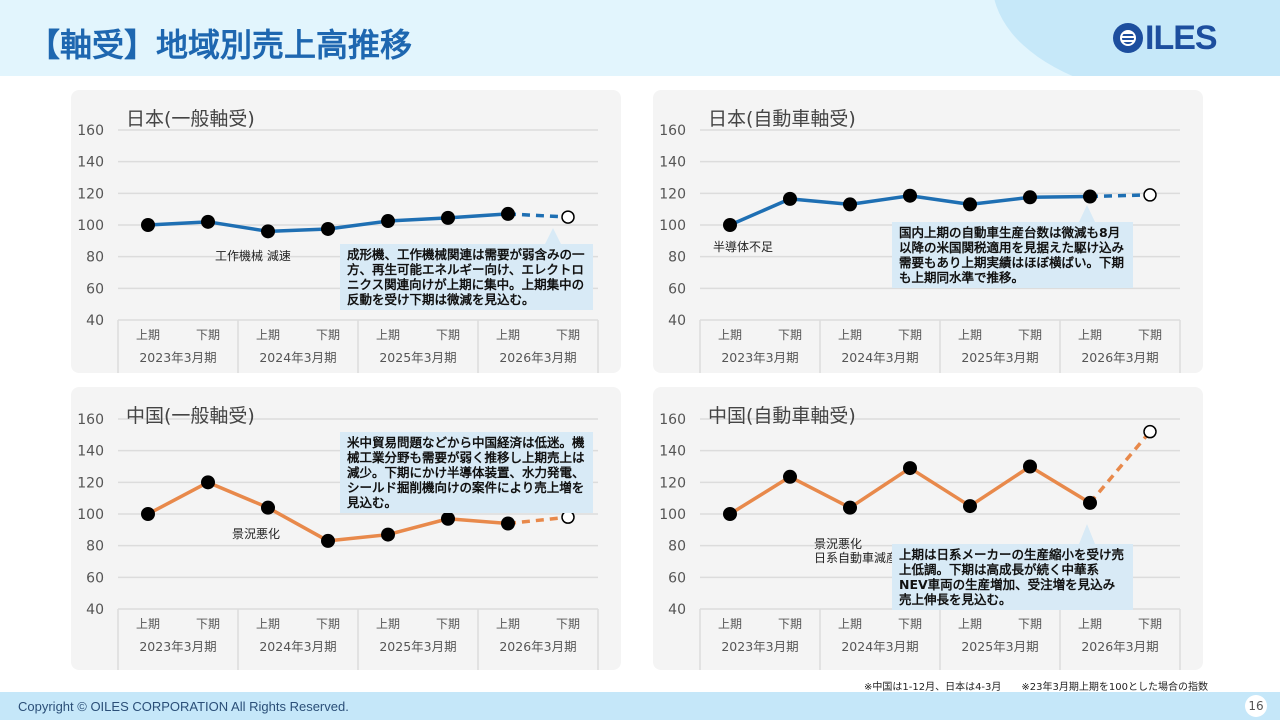  Describe the element at coordinates (782, 416) in the screenshot. I see `chart-title: 中国(自動車軸受)` at that location.